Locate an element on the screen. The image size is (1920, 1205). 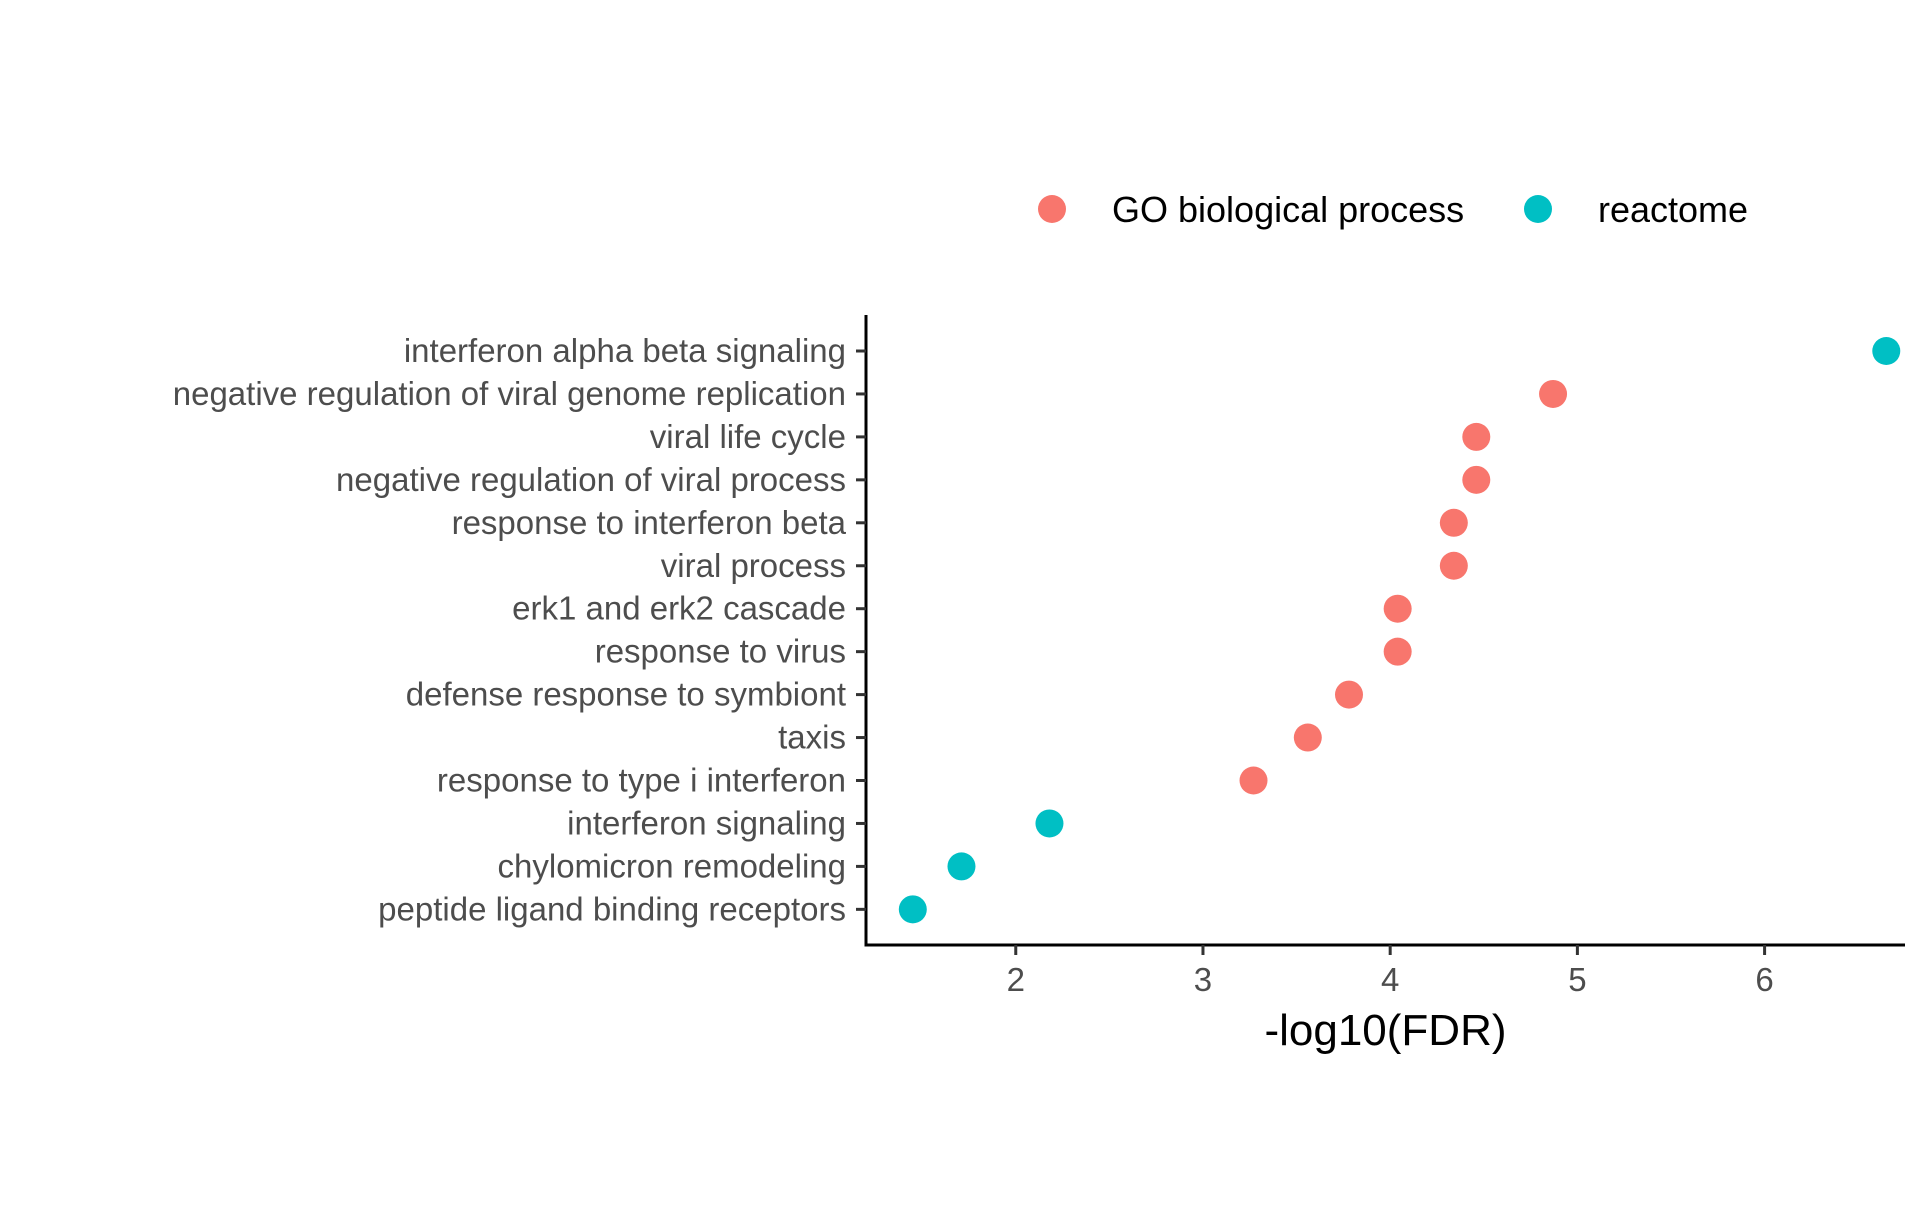
legend-label: GO biological process is located at coordinates (1288, 209).